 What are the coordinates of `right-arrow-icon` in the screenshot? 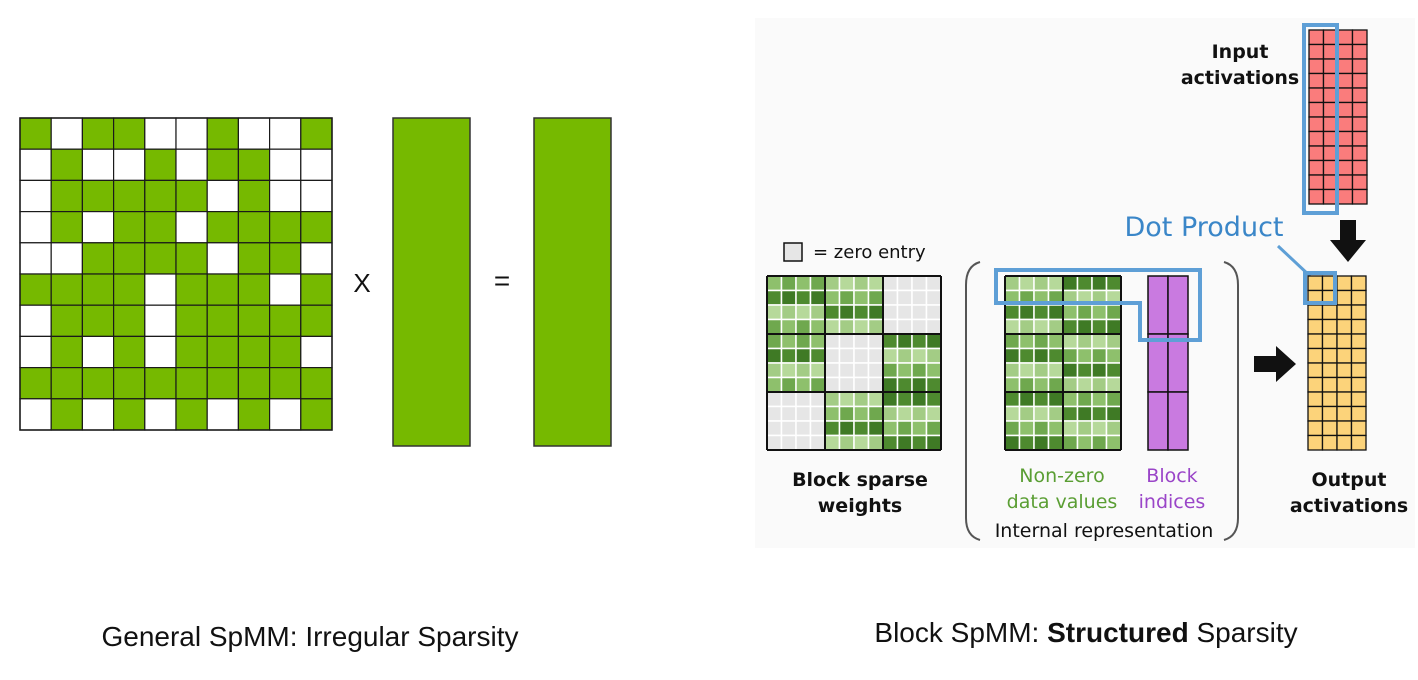 It's located at (1275, 364).